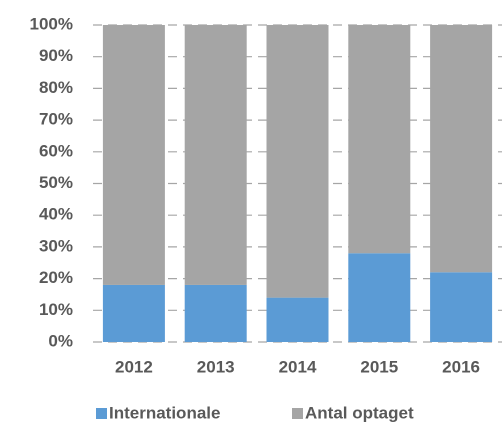  I want to click on legend-label: Antal optaget, so click(359, 412).